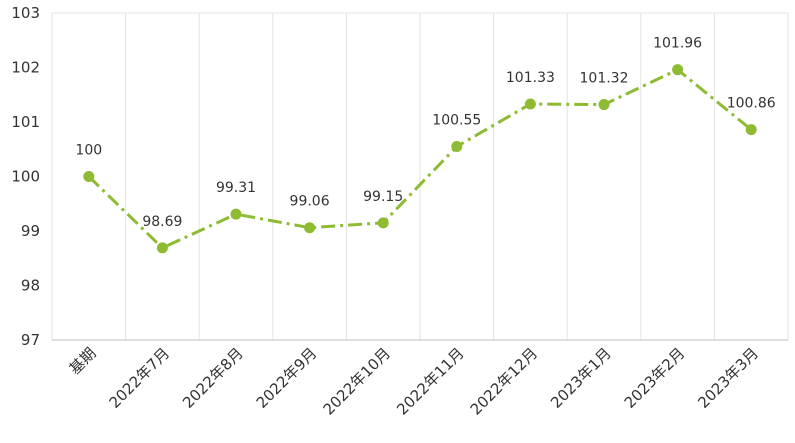  What do you see at coordinates (30, 340) in the screenshot?
I see `y-tick-label: 97` at bounding box center [30, 340].